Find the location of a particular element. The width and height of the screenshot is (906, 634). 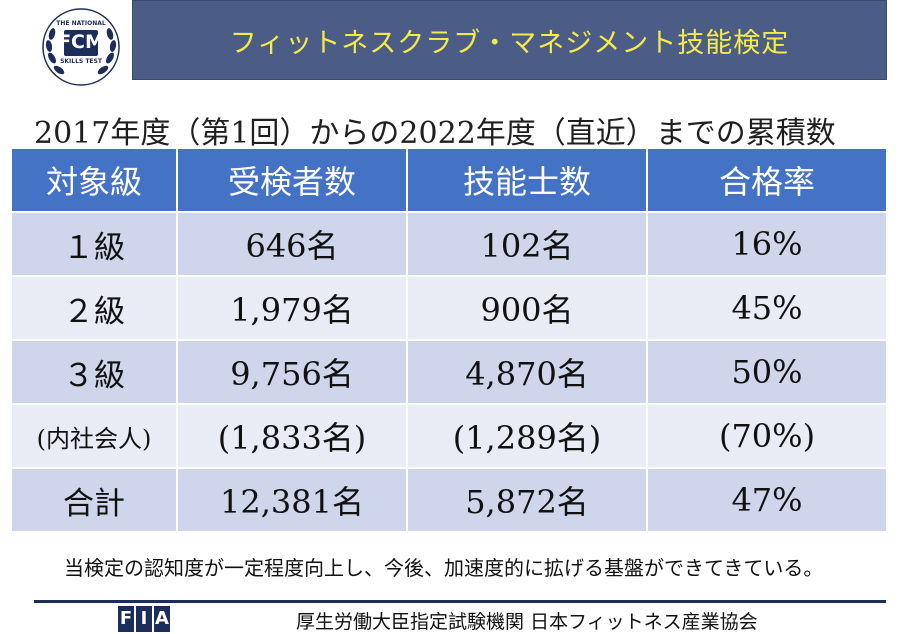

cell-examinees: 9,756名 is located at coordinates (292, 372).